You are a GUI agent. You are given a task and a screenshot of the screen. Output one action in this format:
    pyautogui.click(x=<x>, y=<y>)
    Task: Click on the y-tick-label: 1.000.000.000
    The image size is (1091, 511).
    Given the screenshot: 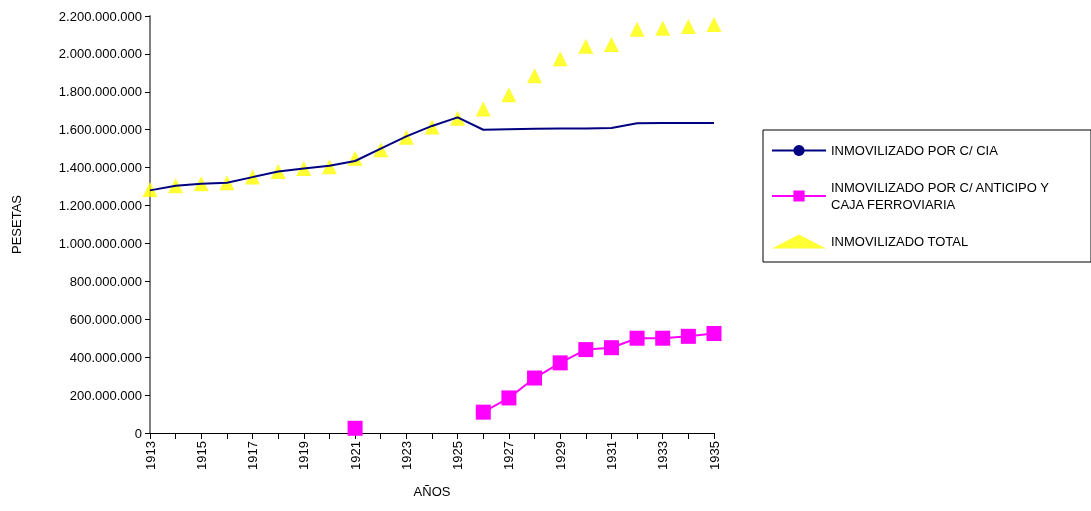 What is the action you would take?
    pyautogui.click(x=100, y=243)
    